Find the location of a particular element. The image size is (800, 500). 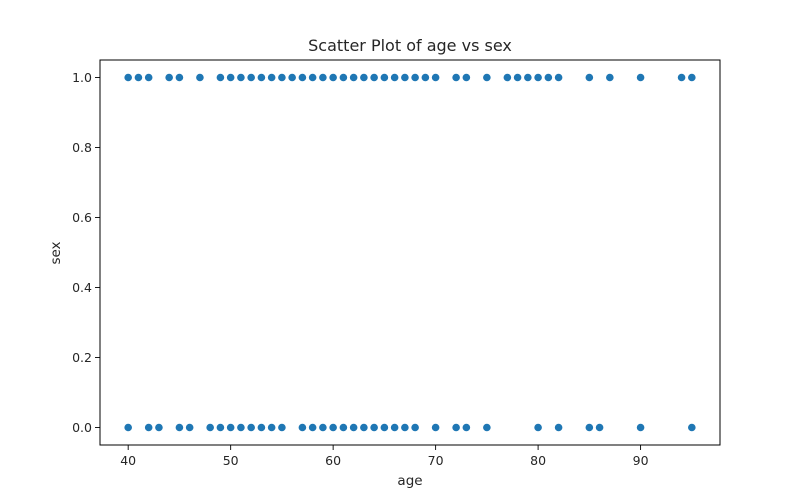

y-tick-label: 0.6 is located at coordinates (82, 217).